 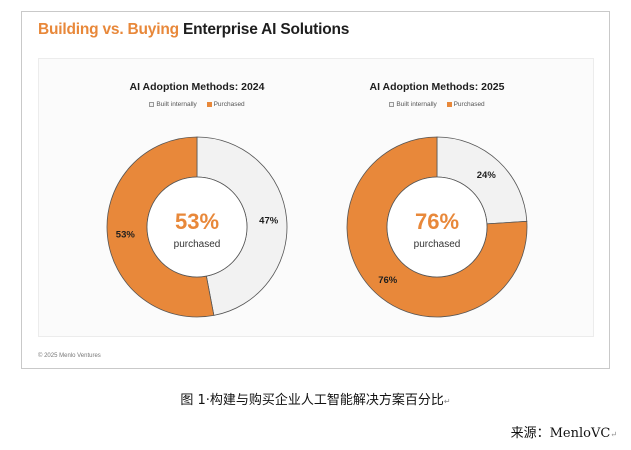 I want to click on slice-label-built: 24%, so click(x=487, y=175).